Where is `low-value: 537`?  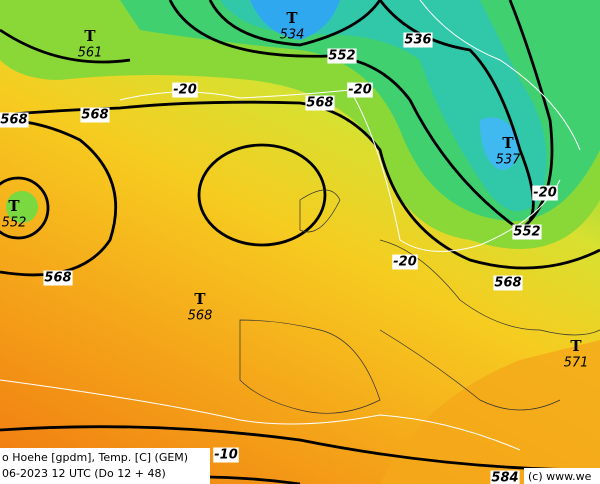
low-value: 537 is located at coordinates (509, 160).